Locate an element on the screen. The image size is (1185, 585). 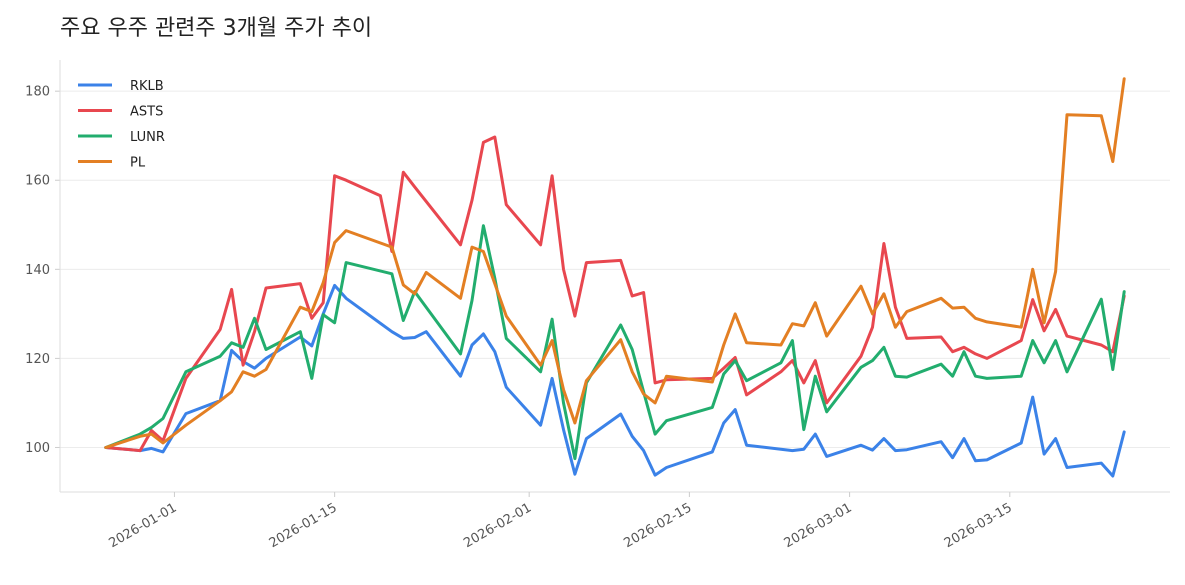
legend-label-asts: ASTS is located at coordinates (146, 112).